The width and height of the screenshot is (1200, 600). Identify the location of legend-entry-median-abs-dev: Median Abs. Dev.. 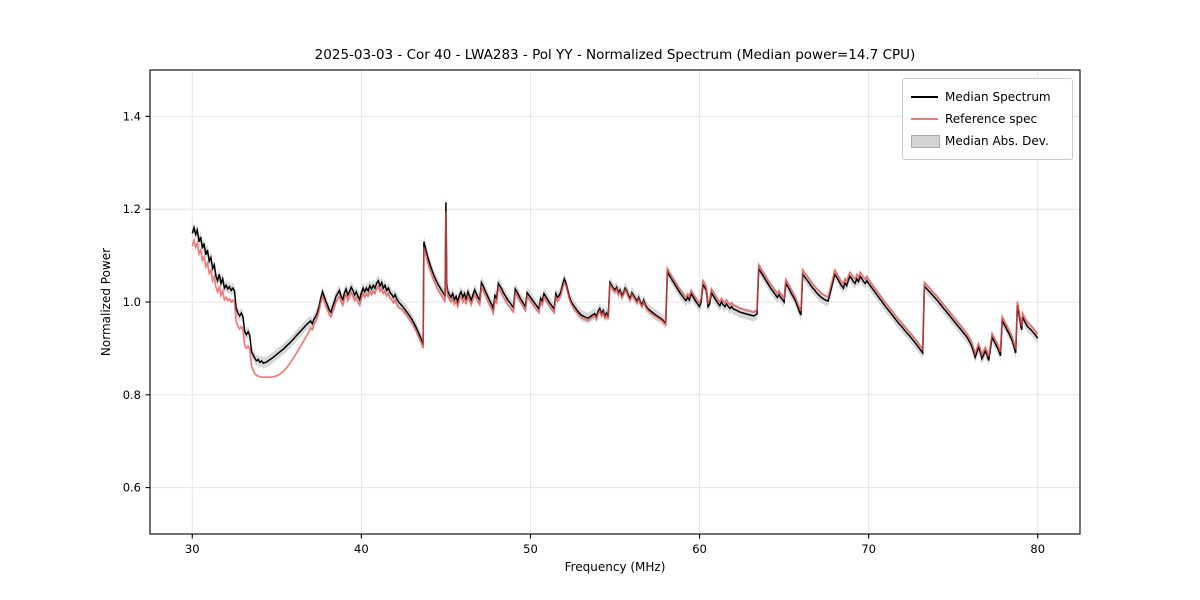
(986, 141).